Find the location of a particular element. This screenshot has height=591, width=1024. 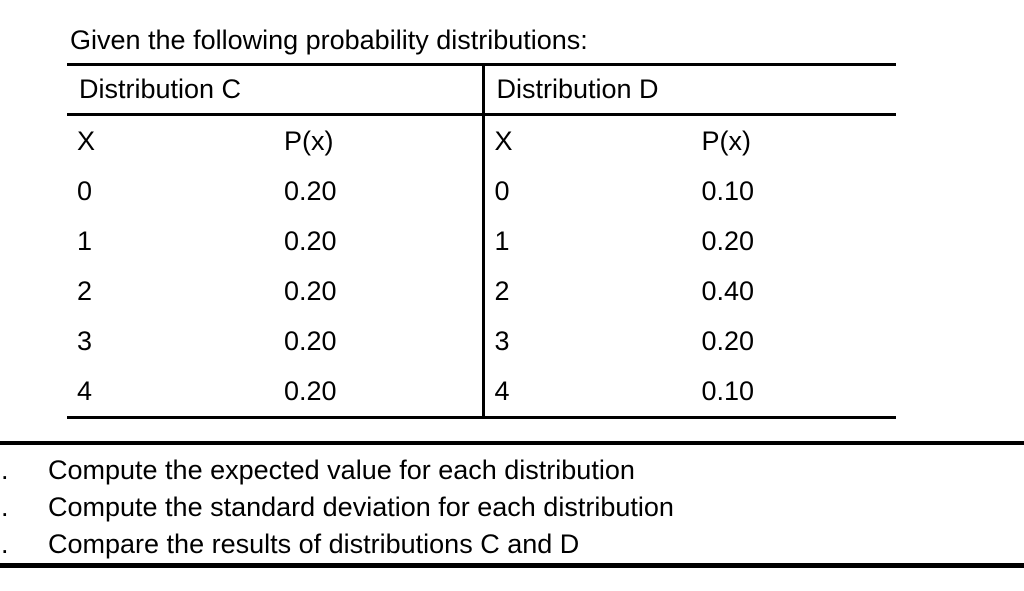

table-row: 0 0.20 0 0.10 is located at coordinates (481, 191).